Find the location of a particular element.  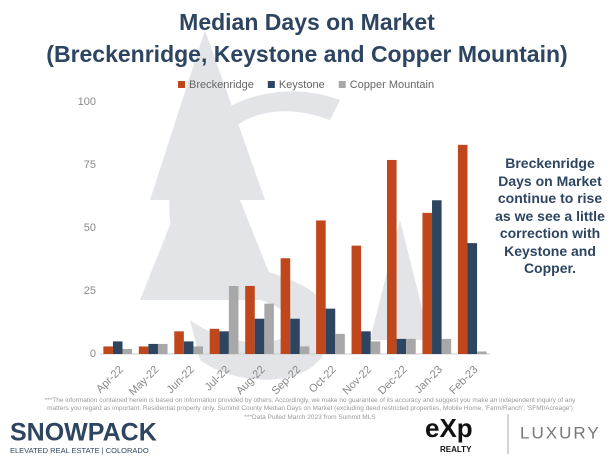

luxury-logo: LUXURY is located at coordinates (560, 432).